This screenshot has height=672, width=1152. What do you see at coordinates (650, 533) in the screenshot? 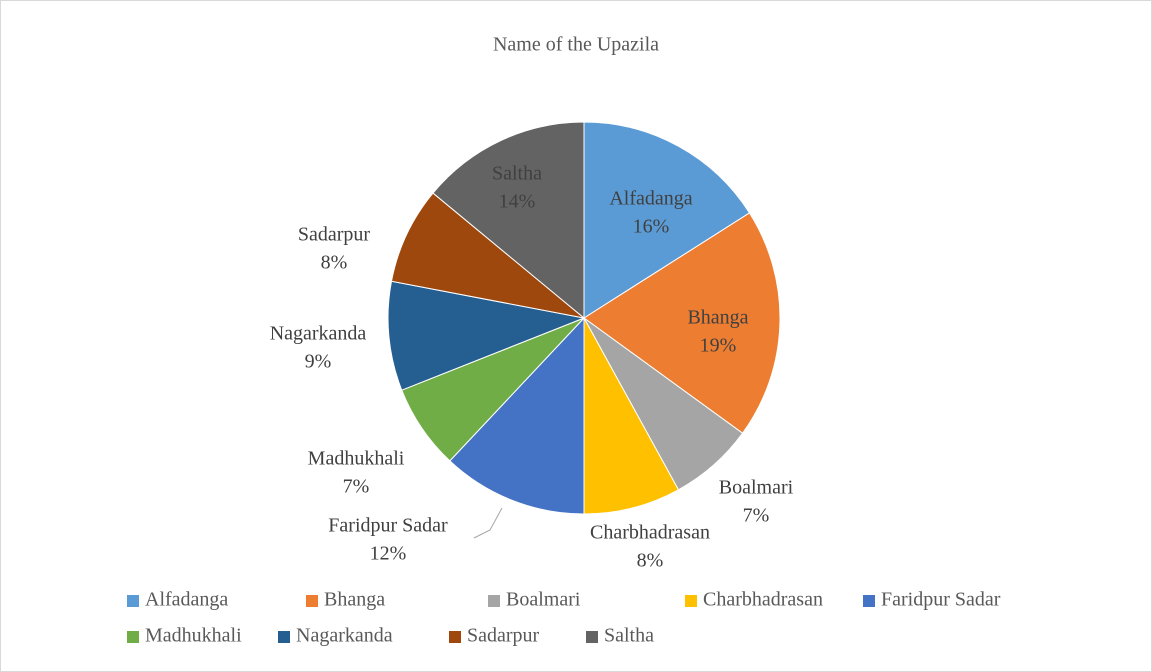
I see `data-label-name: Charbhadrasan` at bounding box center [650, 533].